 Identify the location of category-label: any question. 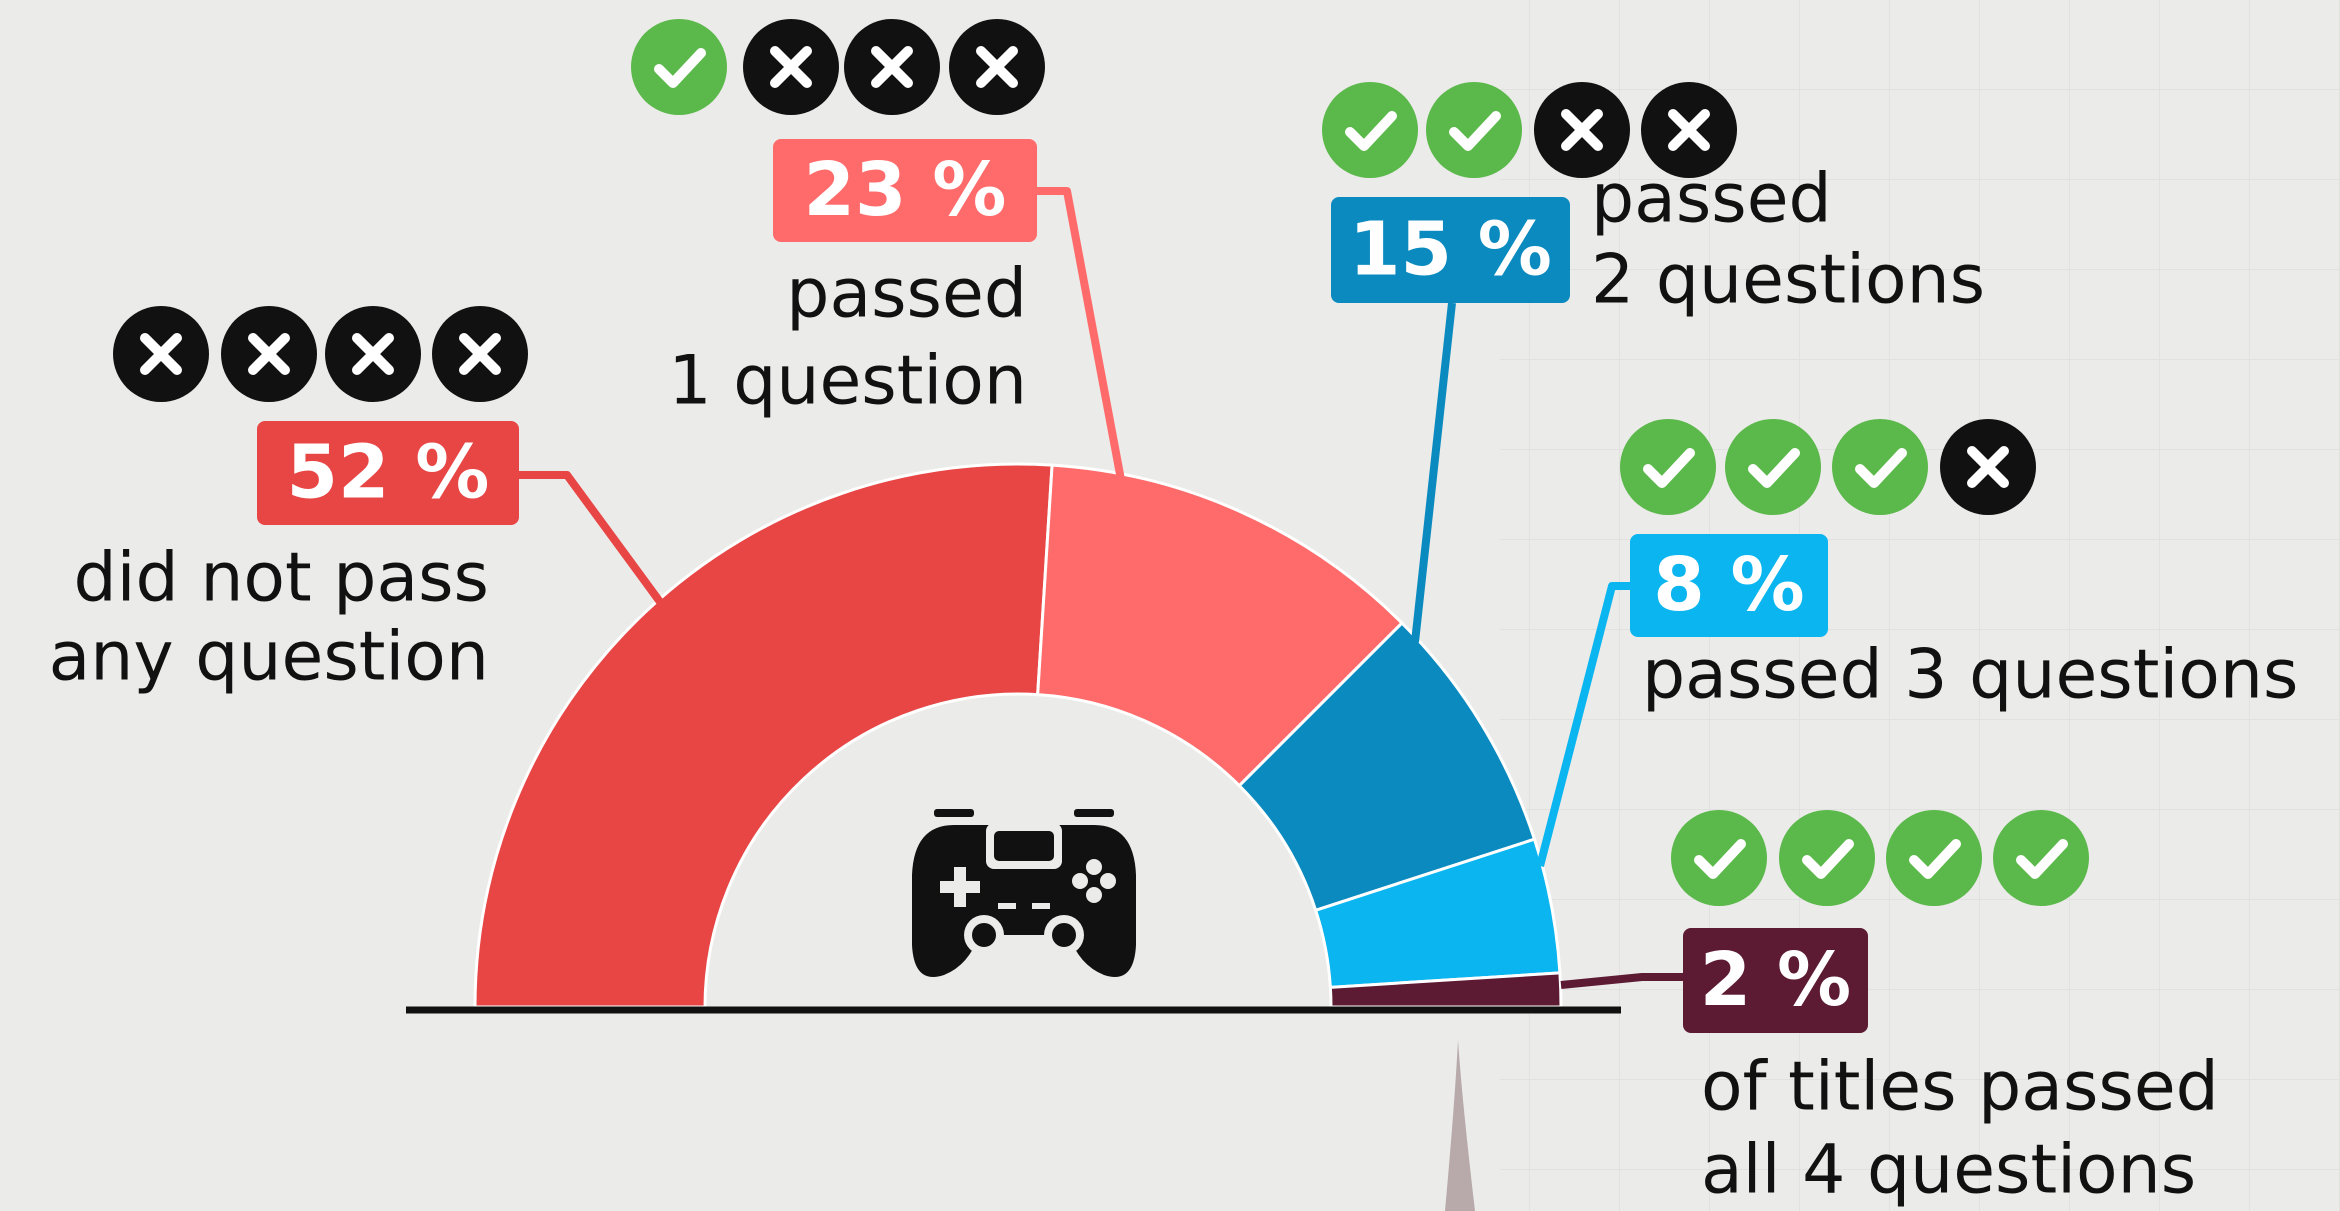
(269, 657).